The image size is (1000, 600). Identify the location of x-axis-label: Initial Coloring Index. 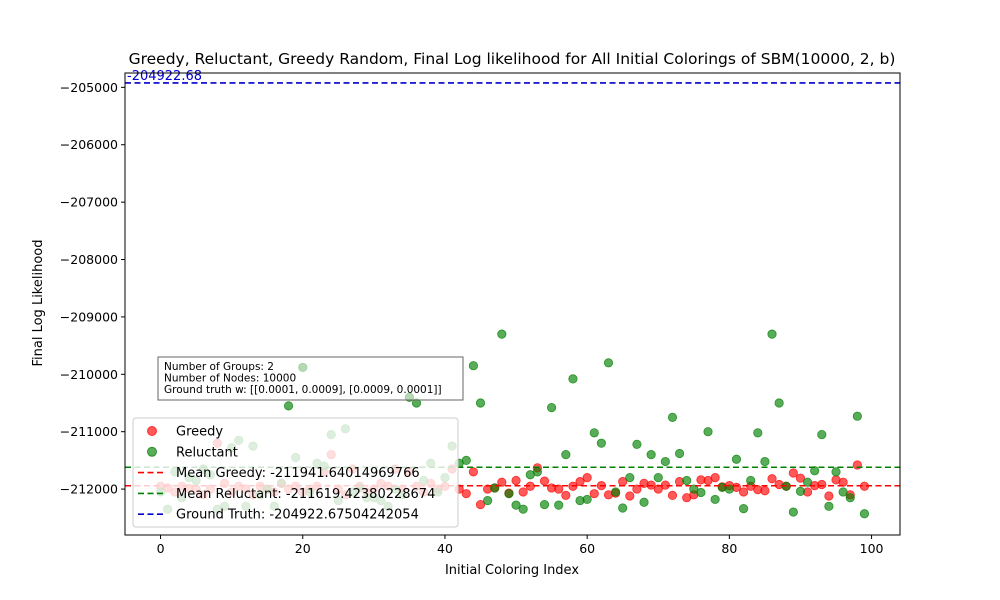
(512, 570).